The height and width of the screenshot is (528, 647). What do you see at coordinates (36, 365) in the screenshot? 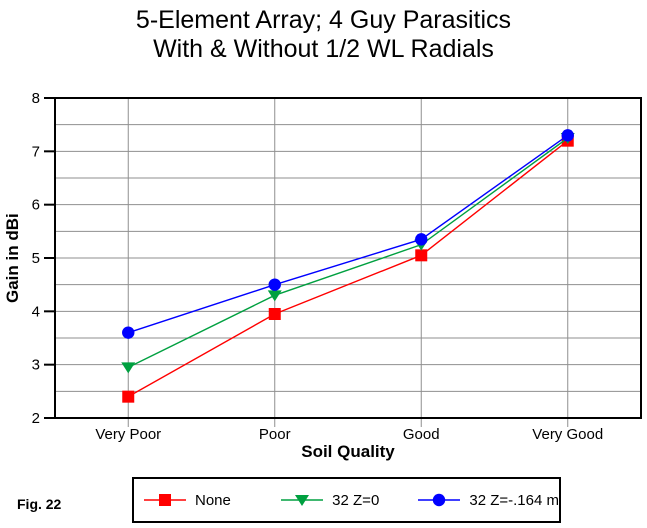
I see `y-tick-label: 3` at bounding box center [36, 365].